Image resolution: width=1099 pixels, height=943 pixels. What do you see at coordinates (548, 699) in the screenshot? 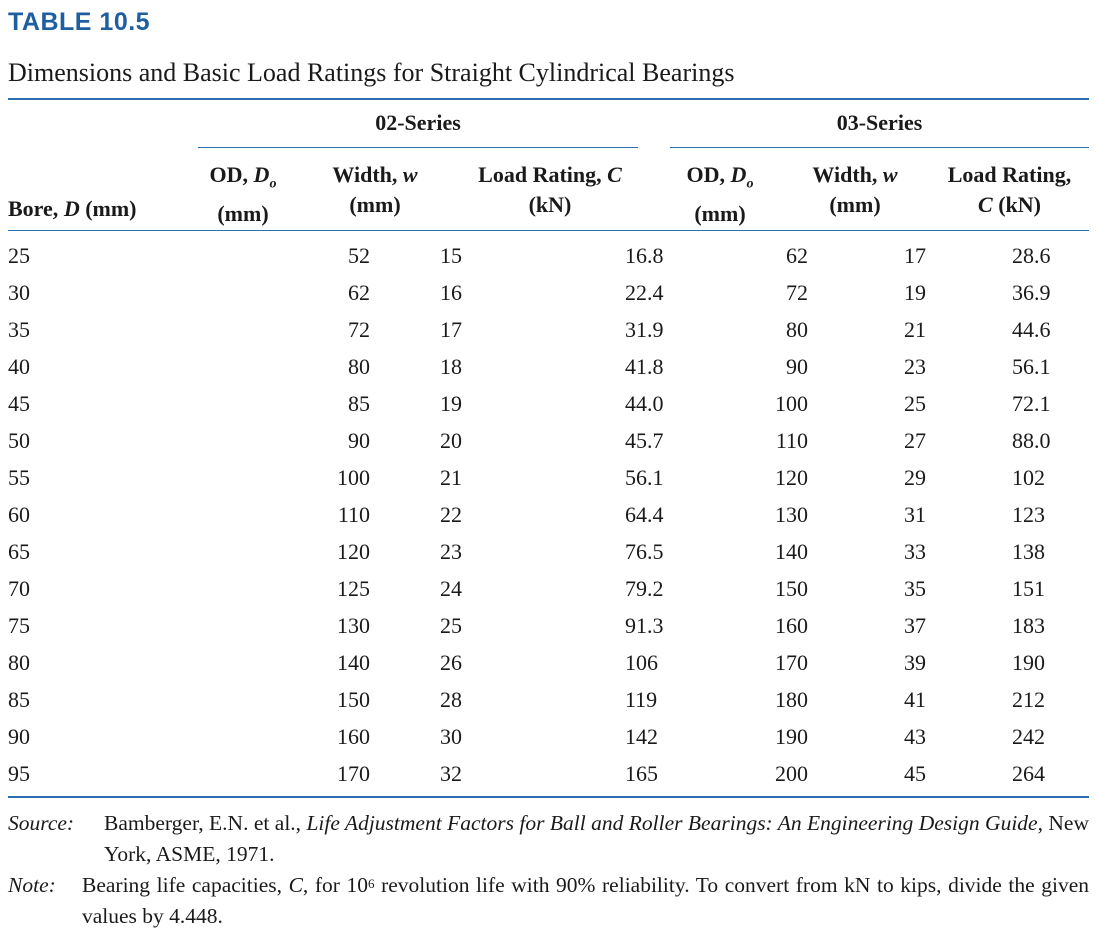
I see `table-row: 85 150 28 119 180 41 212` at bounding box center [548, 699].